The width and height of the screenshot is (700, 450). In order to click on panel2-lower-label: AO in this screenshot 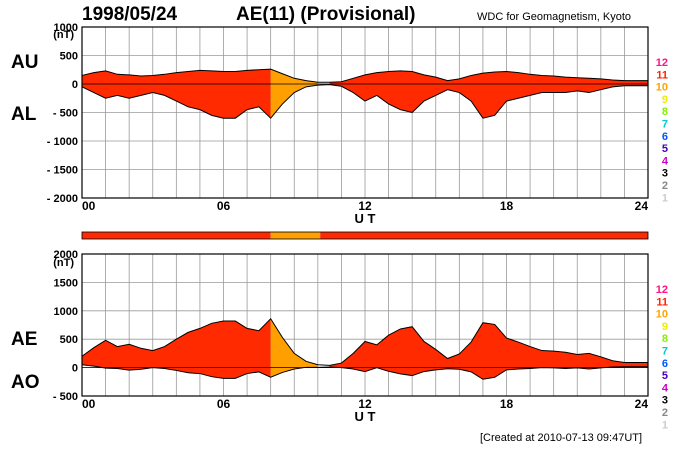, I will do `click(25, 382)`.